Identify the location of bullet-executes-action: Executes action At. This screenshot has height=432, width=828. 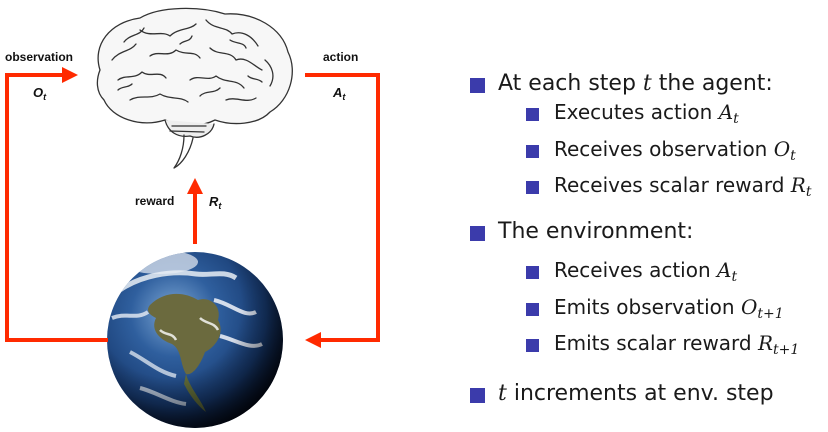
(649, 116).